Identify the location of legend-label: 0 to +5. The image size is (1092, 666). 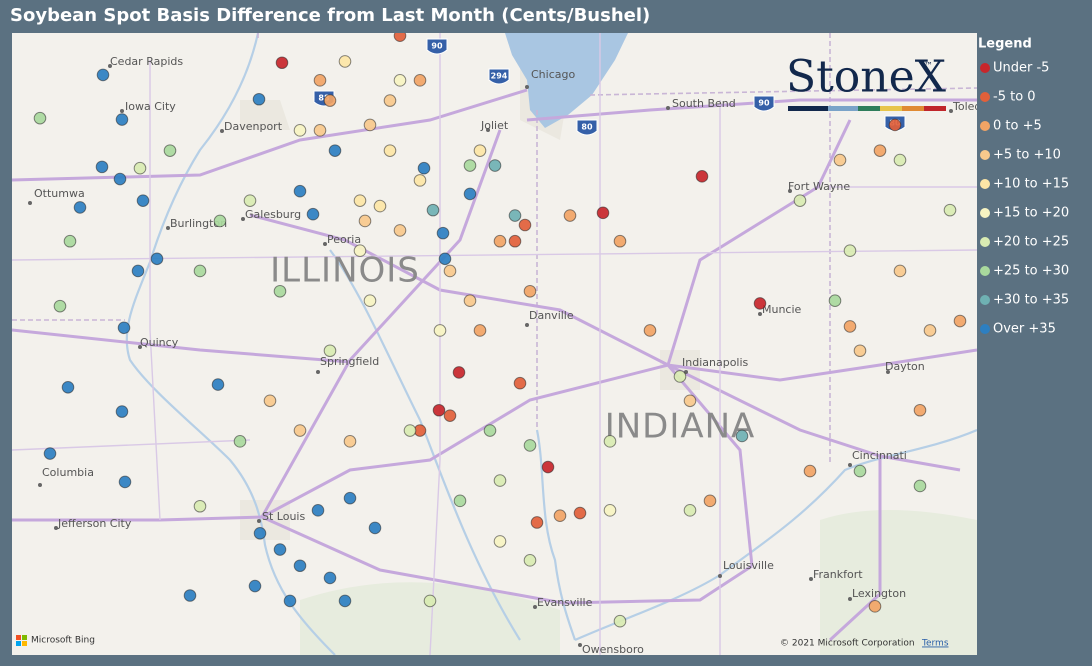
(1017, 126).